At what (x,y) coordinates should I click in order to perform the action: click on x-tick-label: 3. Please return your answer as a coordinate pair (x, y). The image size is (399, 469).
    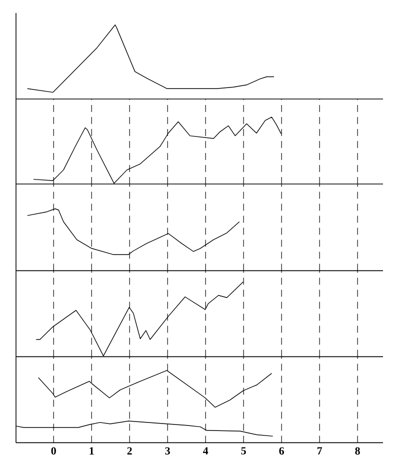
    Looking at the image, I should click on (167, 451).